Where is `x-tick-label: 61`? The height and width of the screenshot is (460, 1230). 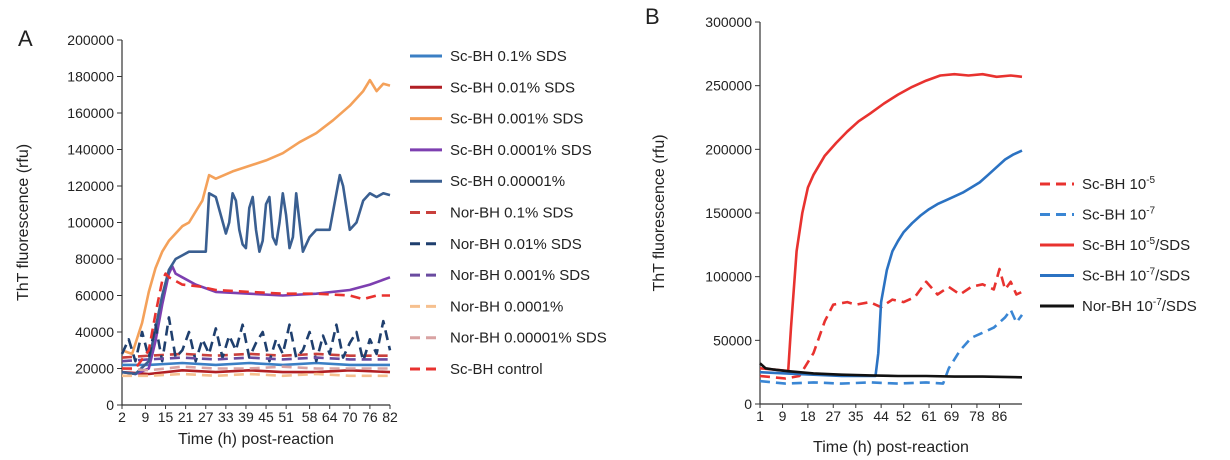
x-tick-label: 61 is located at coordinates (929, 416).